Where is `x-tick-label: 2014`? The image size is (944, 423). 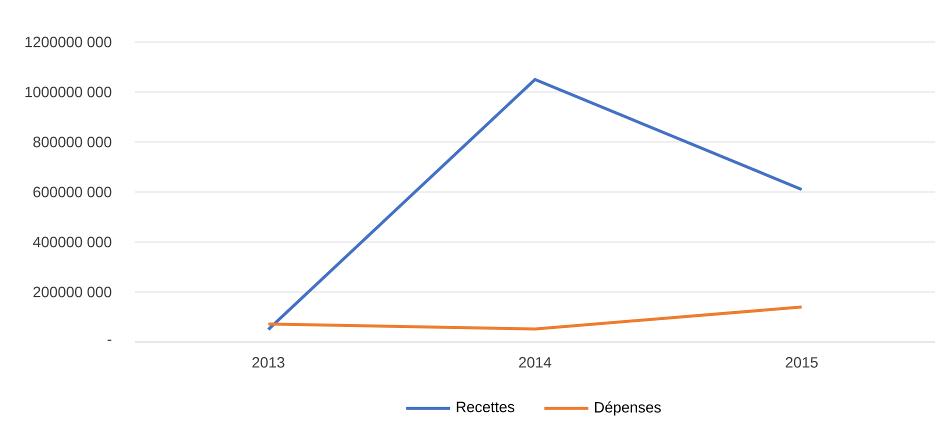 x-tick-label: 2014 is located at coordinates (535, 362).